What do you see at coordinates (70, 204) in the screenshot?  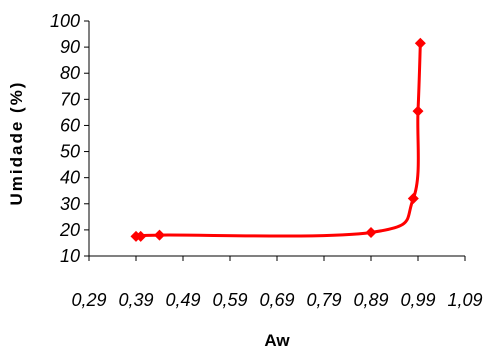 I see `y-tick-label: 30` at bounding box center [70, 204].